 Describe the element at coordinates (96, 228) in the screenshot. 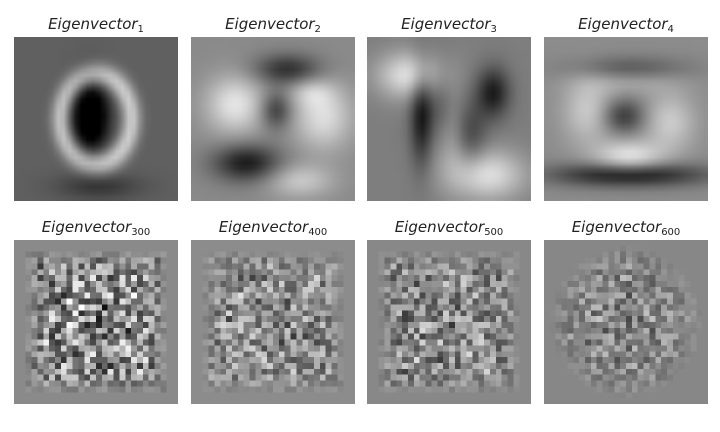

I see `panel-title: Eigenvector300` at that location.